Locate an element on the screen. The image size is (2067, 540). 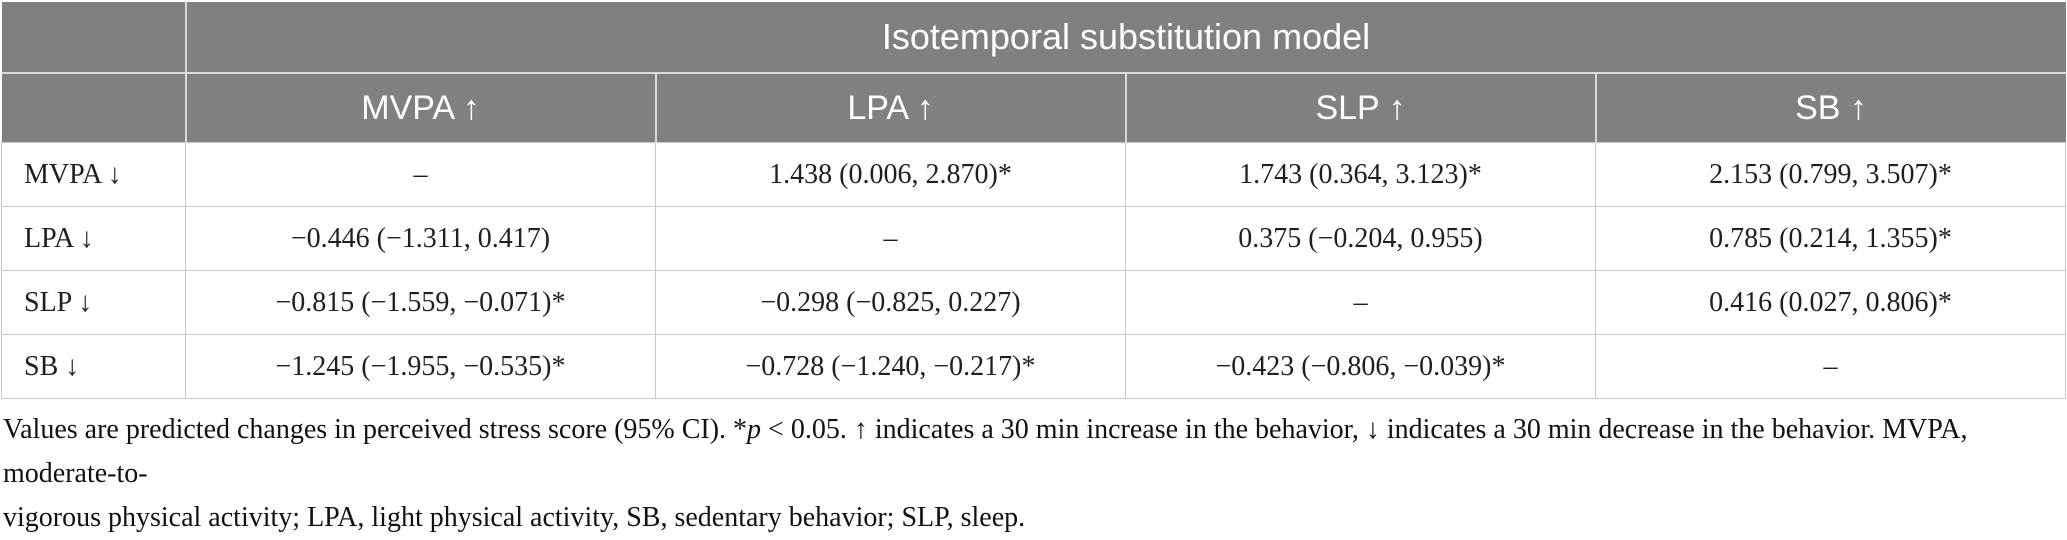
table-cell: 1.743 (0.364, 3.123)* is located at coordinates (1360, 174).